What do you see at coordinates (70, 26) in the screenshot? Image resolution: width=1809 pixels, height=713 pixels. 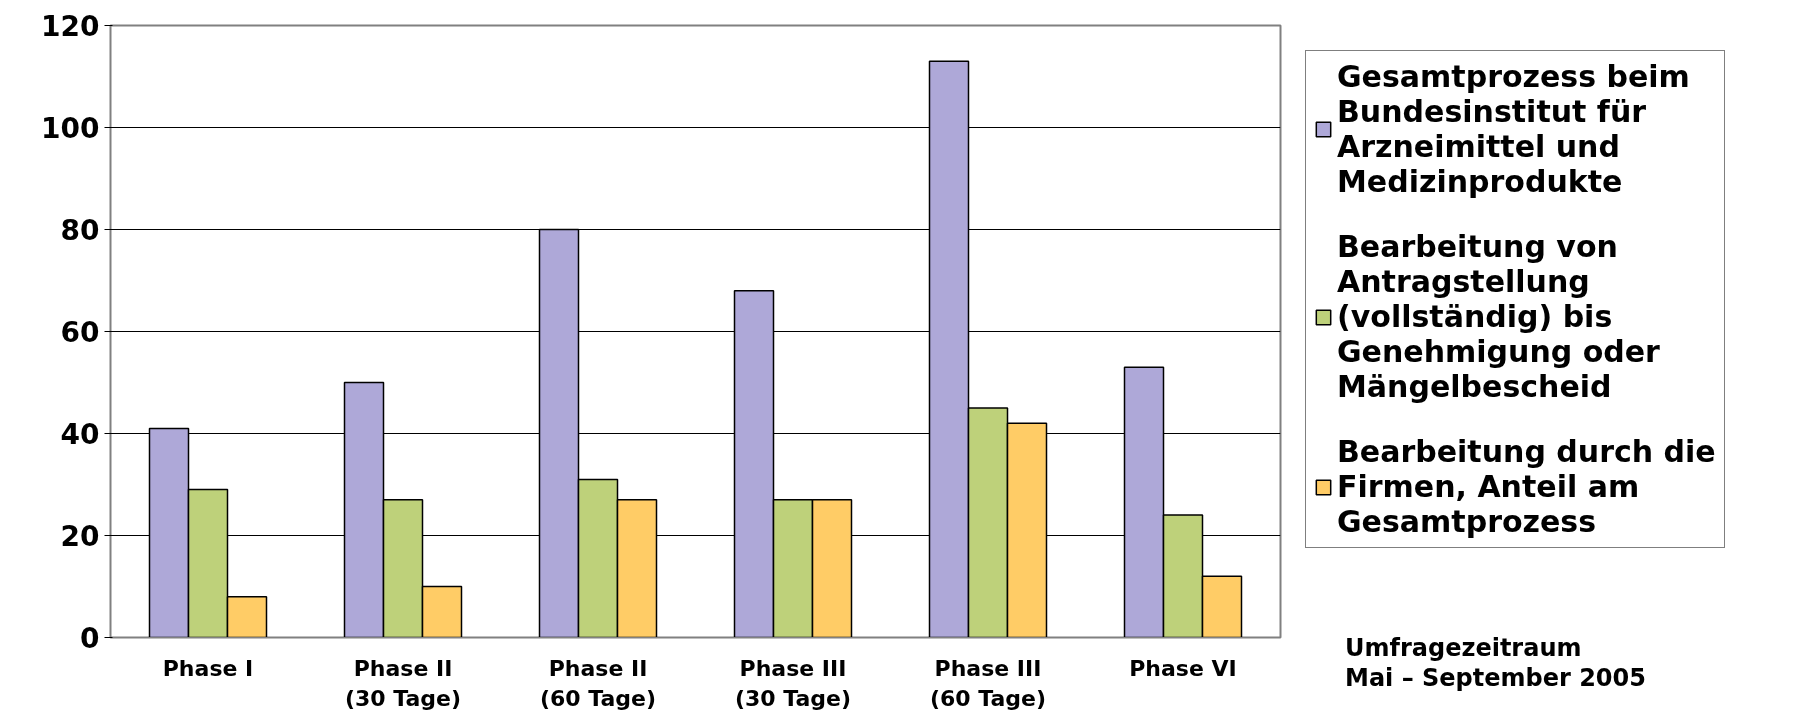 I see `y-tick-label: 120` at bounding box center [70, 26].